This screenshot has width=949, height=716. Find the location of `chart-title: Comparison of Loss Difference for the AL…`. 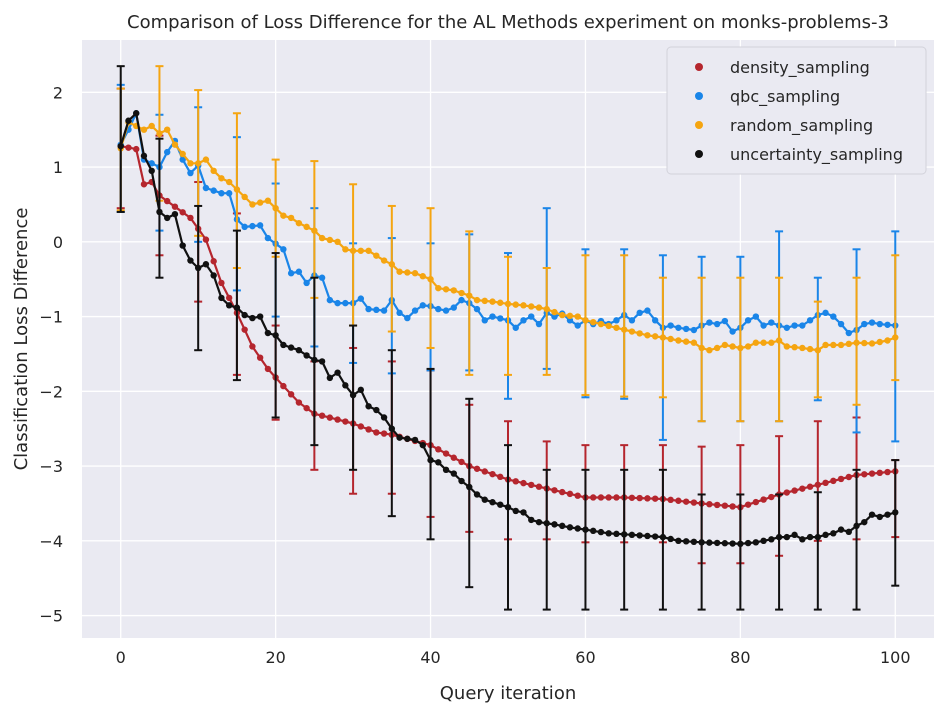

chart-title: Comparison of Loss Difference for the AL… is located at coordinates (508, 22).